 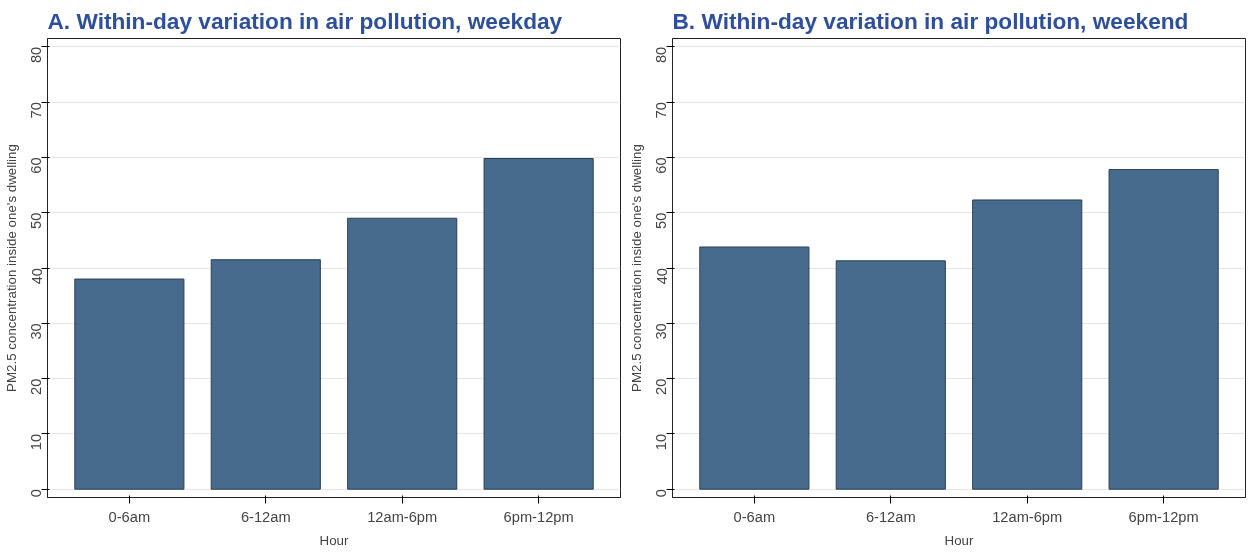 I want to click on chart-title: A. Within-day variation in air pollution, weekday, so click(x=305, y=20).